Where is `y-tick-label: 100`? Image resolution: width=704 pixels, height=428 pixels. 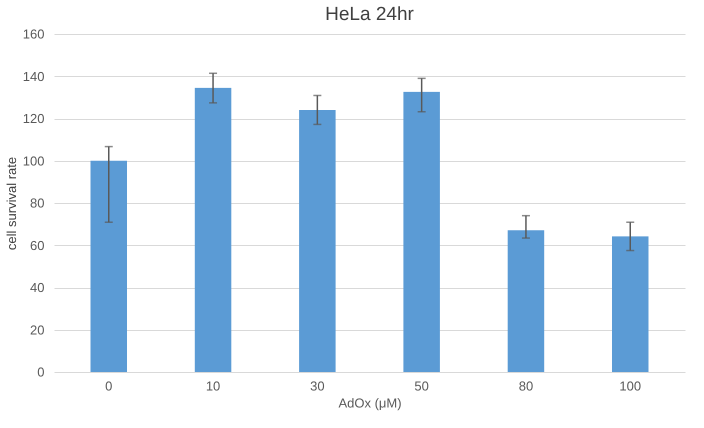 y-tick-label: 100 is located at coordinates (33, 160).